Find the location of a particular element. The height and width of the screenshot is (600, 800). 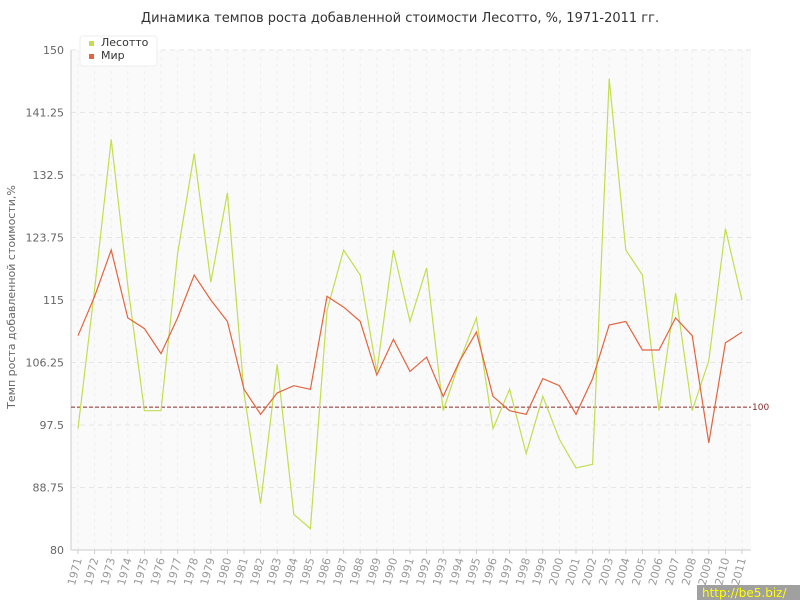

y-tick-label: 88.75 is located at coordinates (49, 488).